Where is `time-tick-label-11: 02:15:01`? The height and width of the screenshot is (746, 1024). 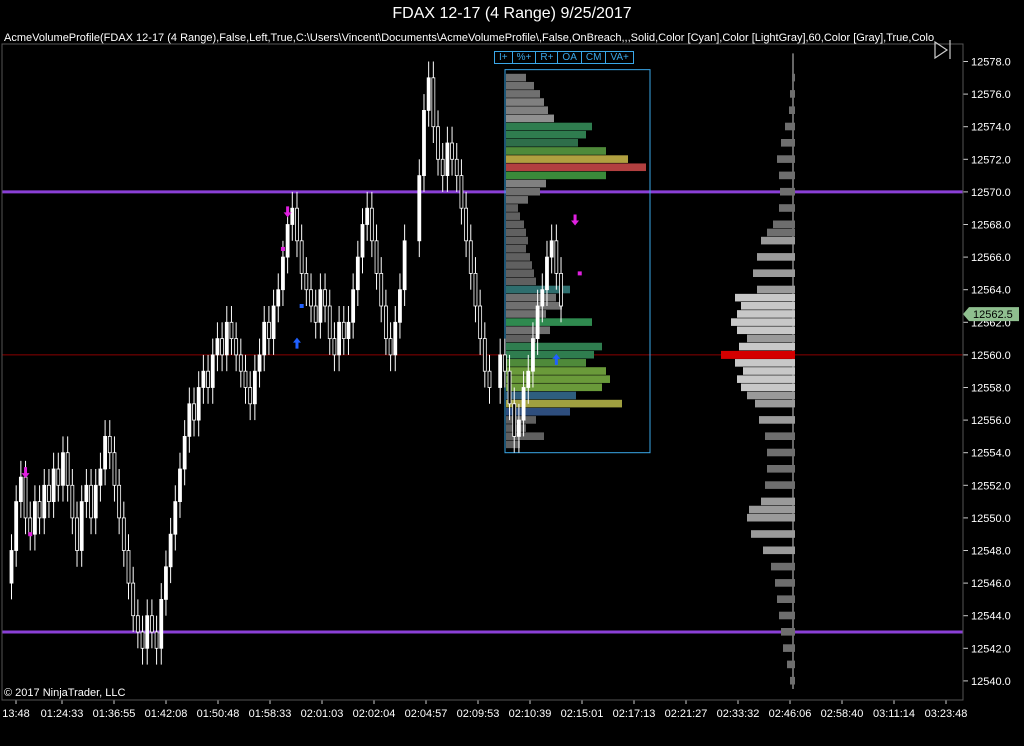 time-tick-label-11: 02:15:01 is located at coordinates (582, 714).